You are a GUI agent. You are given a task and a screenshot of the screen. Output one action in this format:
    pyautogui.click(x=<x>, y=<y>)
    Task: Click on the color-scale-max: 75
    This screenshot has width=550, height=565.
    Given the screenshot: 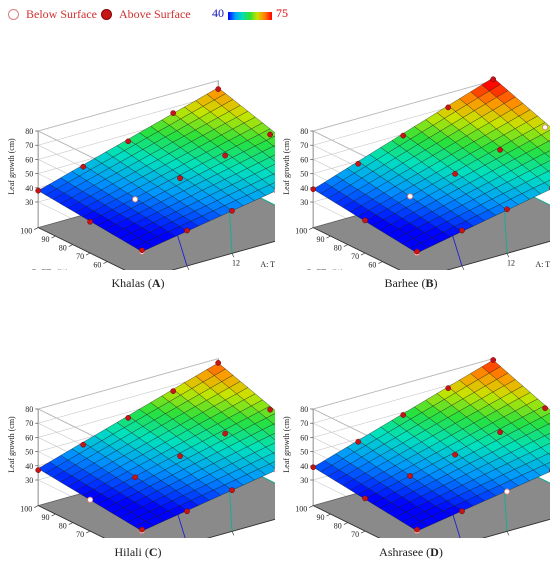 What is the action you would take?
    pyautogui.click(x=282, y=13)
    